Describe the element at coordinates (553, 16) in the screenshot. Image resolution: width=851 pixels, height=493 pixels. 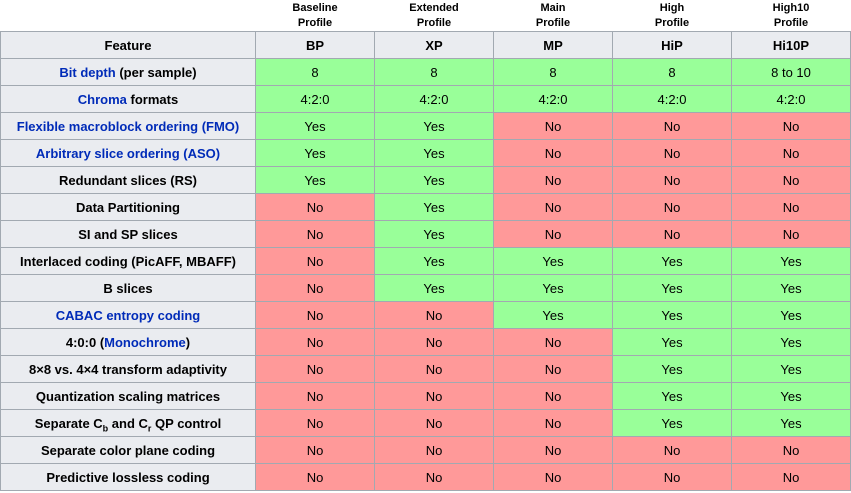
I see `profile-name-mp: Main Profile` at that location.